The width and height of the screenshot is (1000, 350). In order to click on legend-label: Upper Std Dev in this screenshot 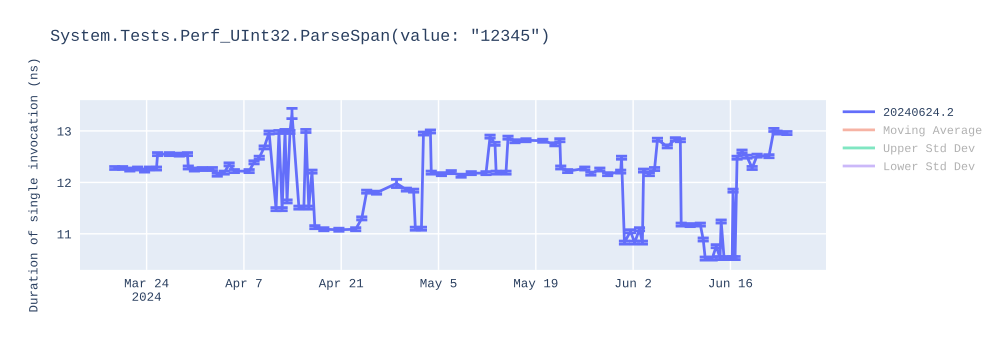, I will do `click(929, 149)`.